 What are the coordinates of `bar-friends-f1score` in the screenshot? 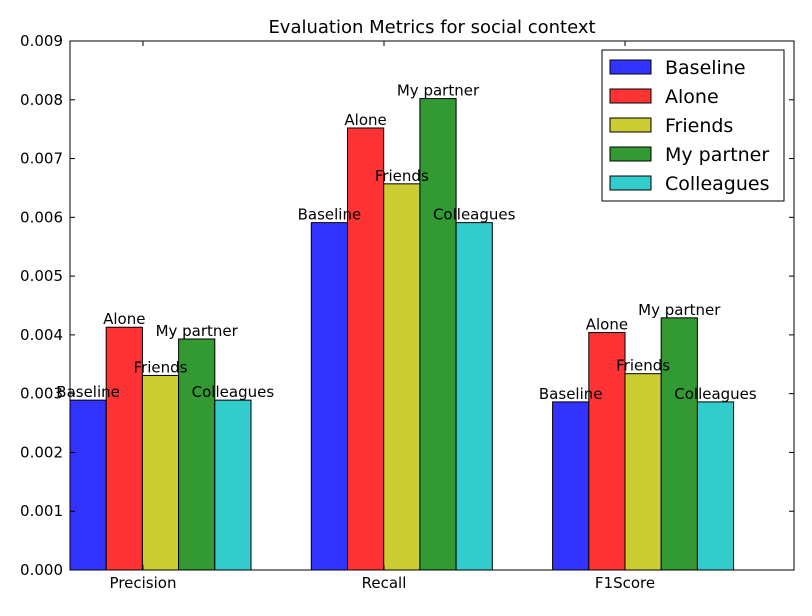 It's located at (643, 472).